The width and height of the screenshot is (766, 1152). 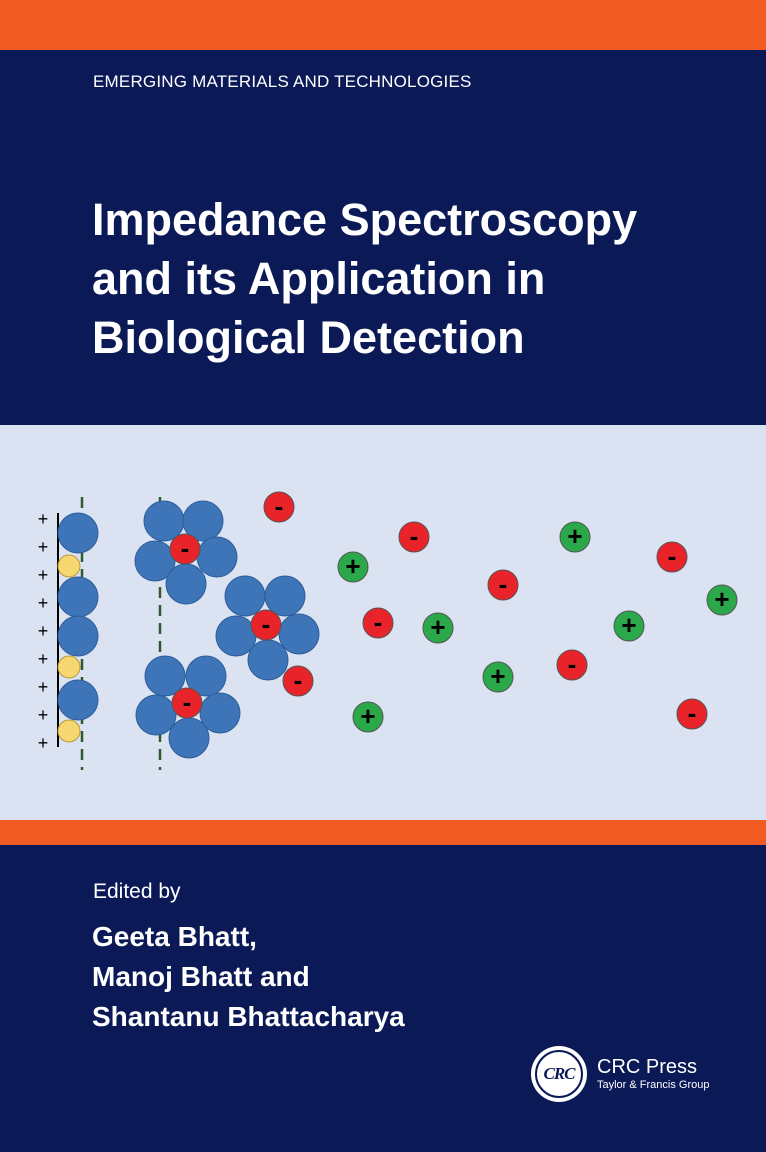 I want to click on solvated-molecules, so click(x=188, y=629).